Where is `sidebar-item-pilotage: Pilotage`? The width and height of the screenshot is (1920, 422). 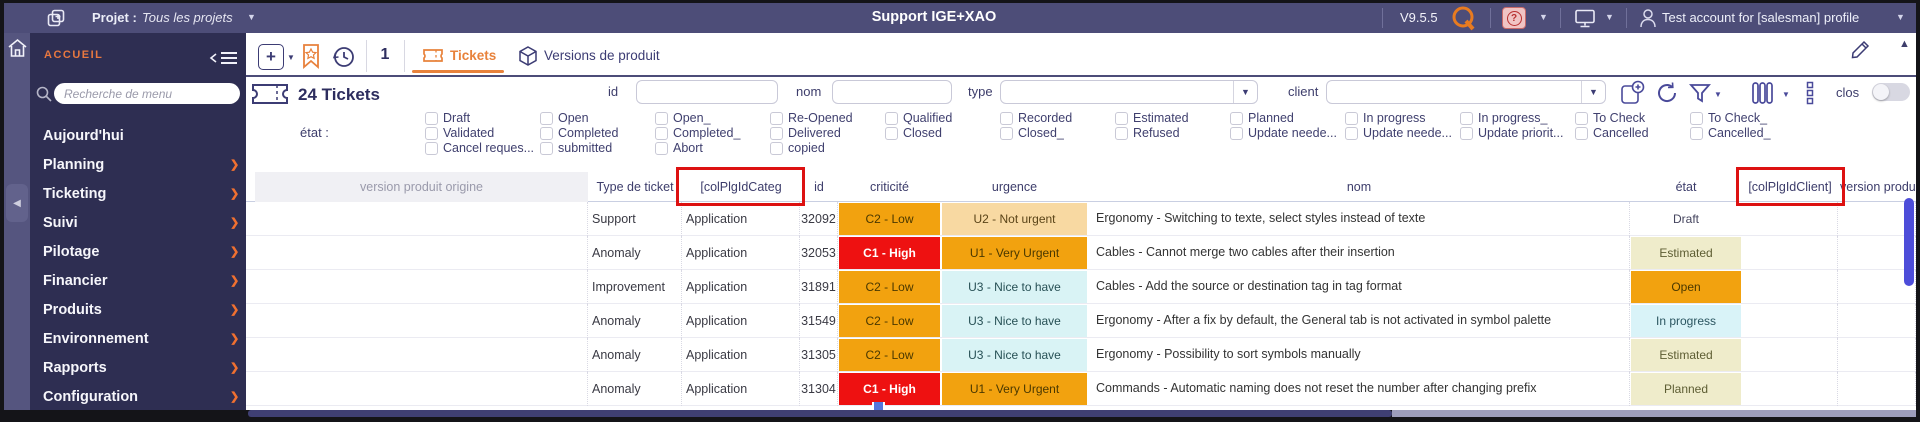
sidebar-item-pilotage: Pilotage is located at coordinates (135, 252).